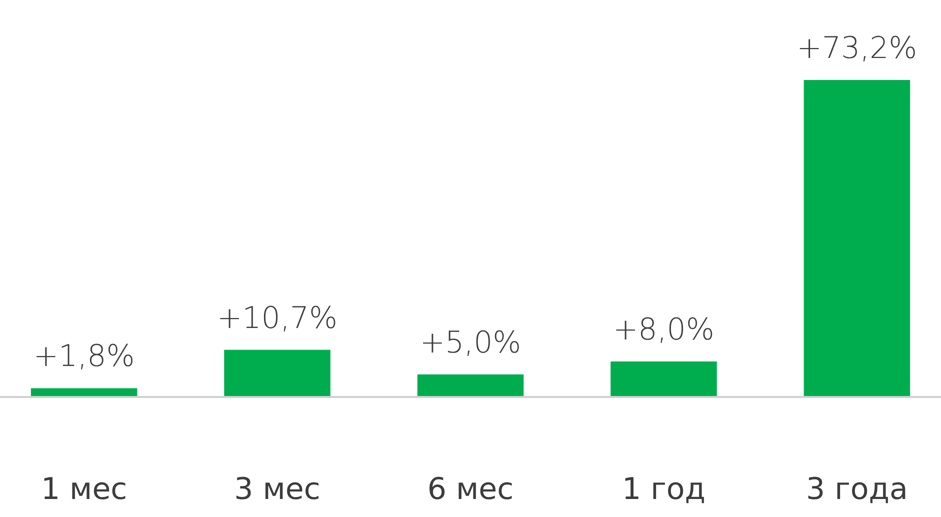 This screenshot has width=941, height=517. I want to click on x-tick-label: 3 года, so click(857, 489).